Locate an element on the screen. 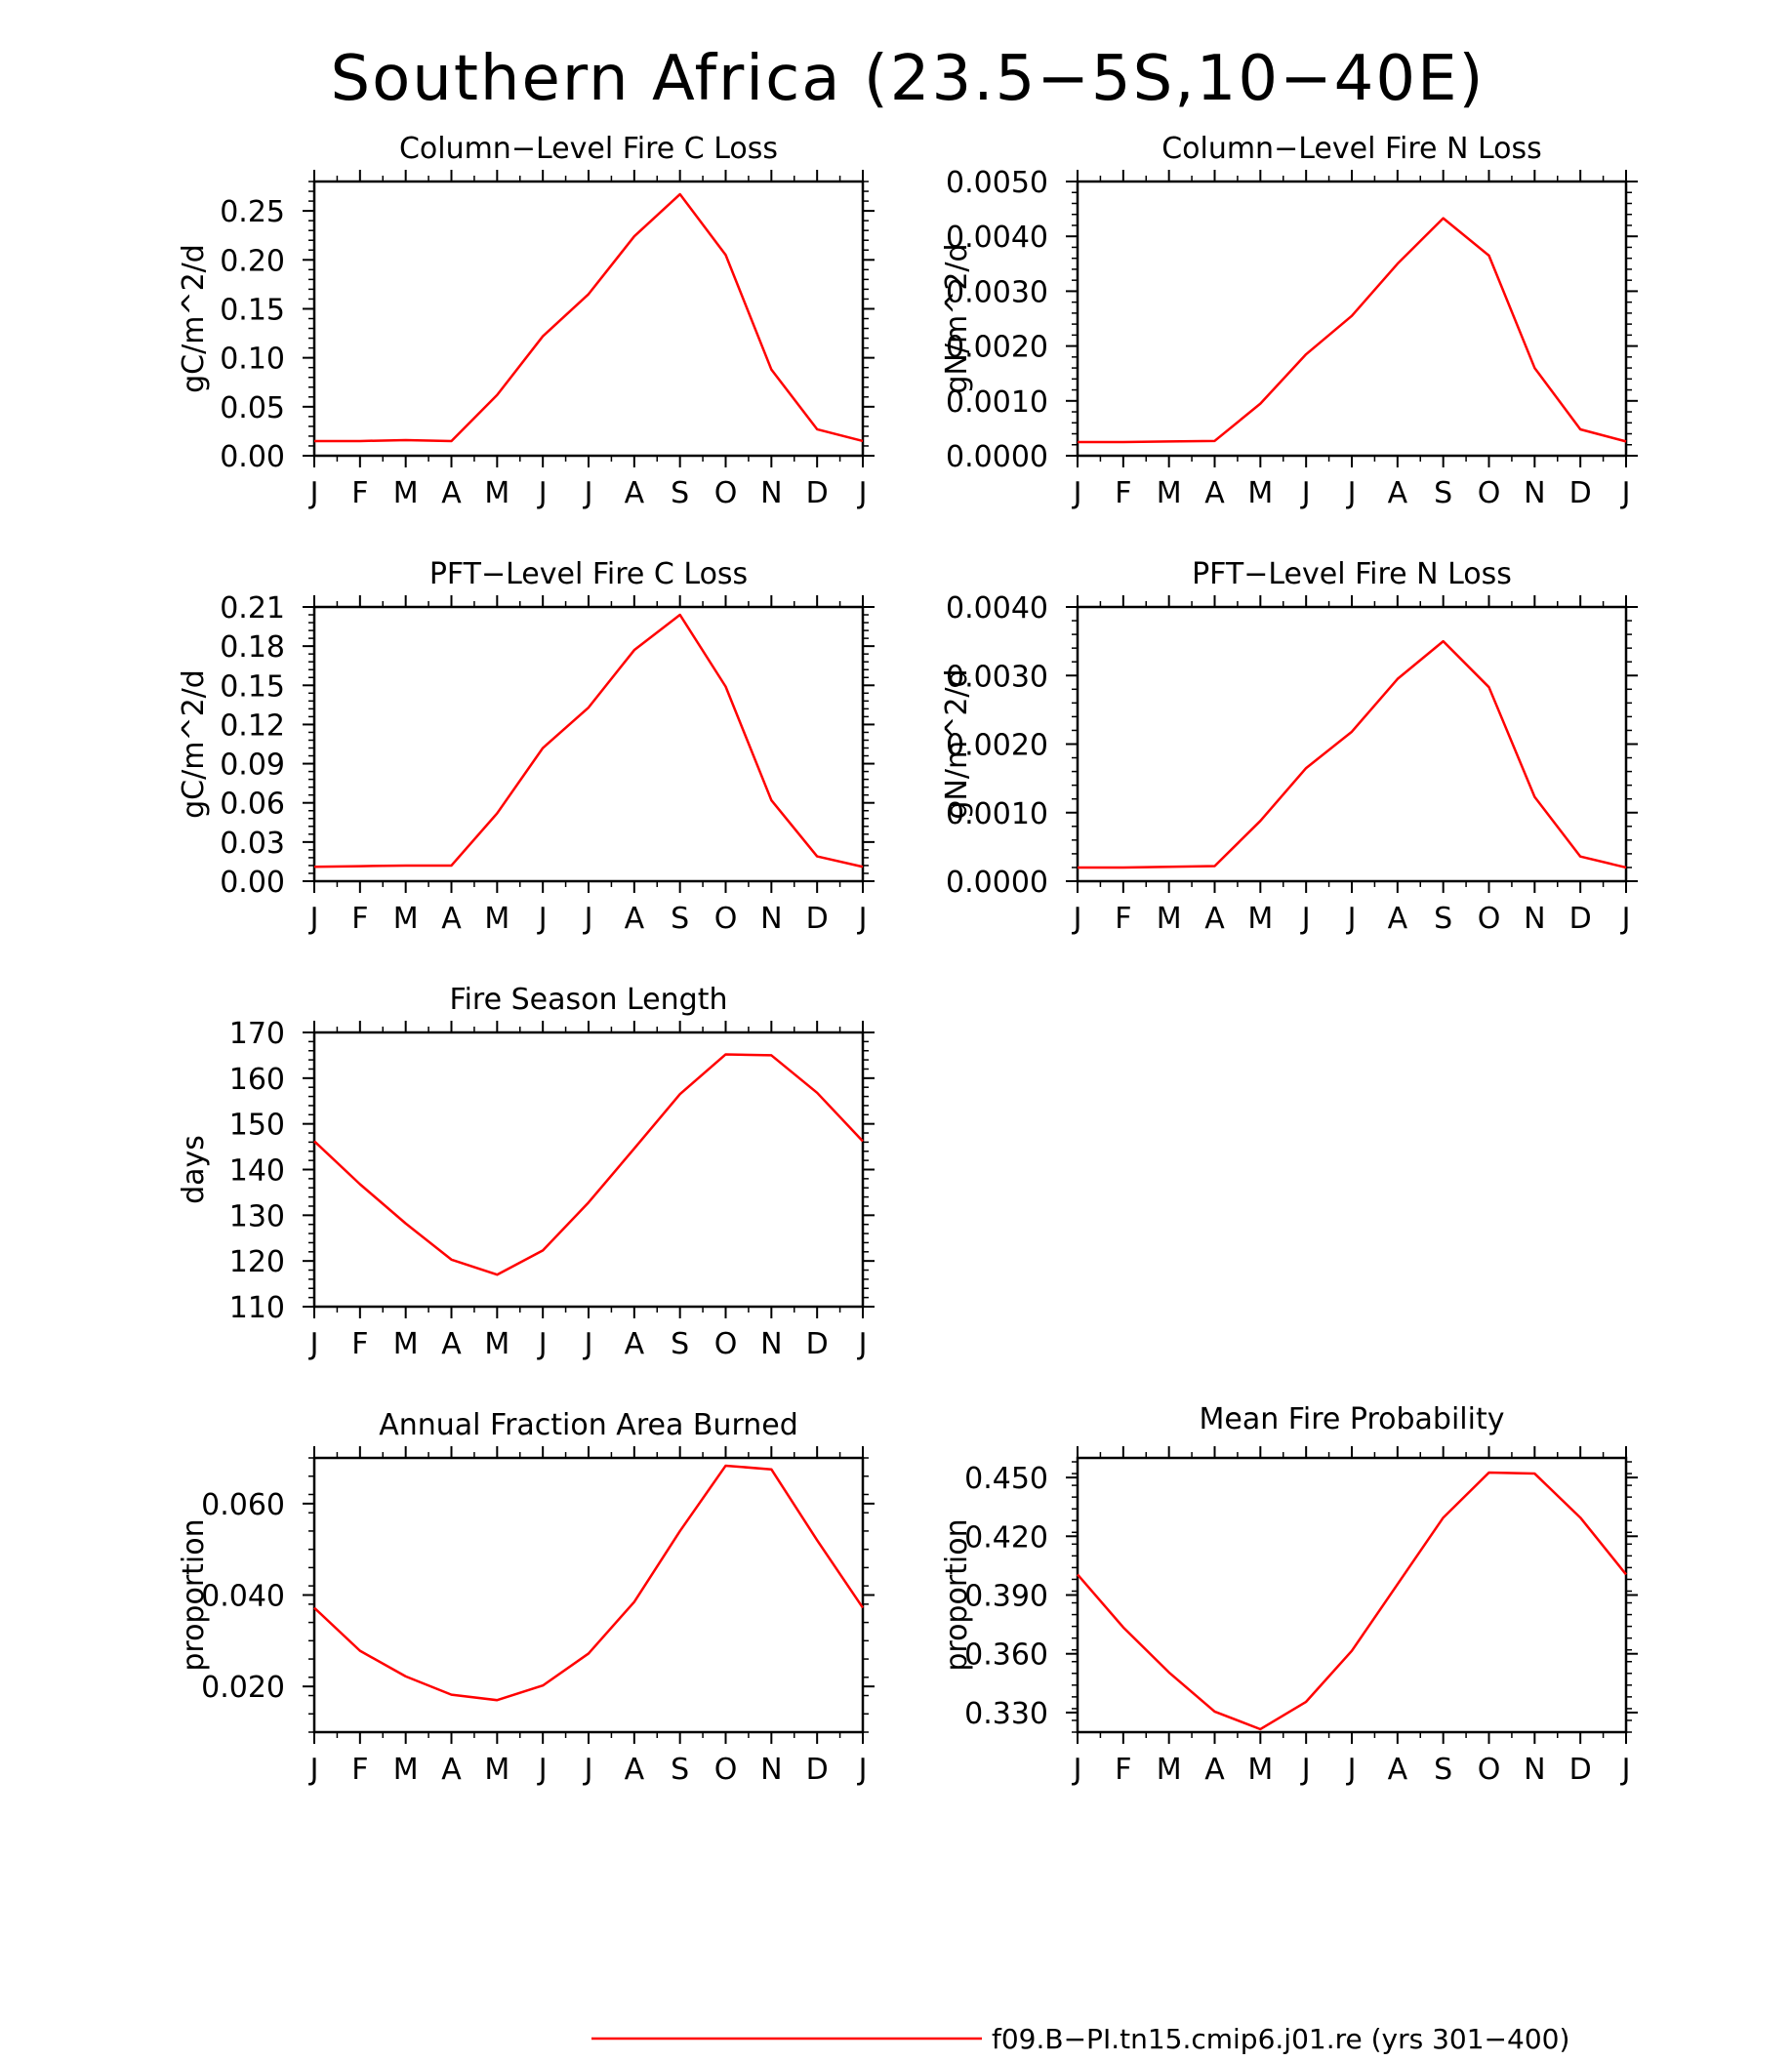  y-tick-label: 0.020 is located at coordinates (243, 1688).